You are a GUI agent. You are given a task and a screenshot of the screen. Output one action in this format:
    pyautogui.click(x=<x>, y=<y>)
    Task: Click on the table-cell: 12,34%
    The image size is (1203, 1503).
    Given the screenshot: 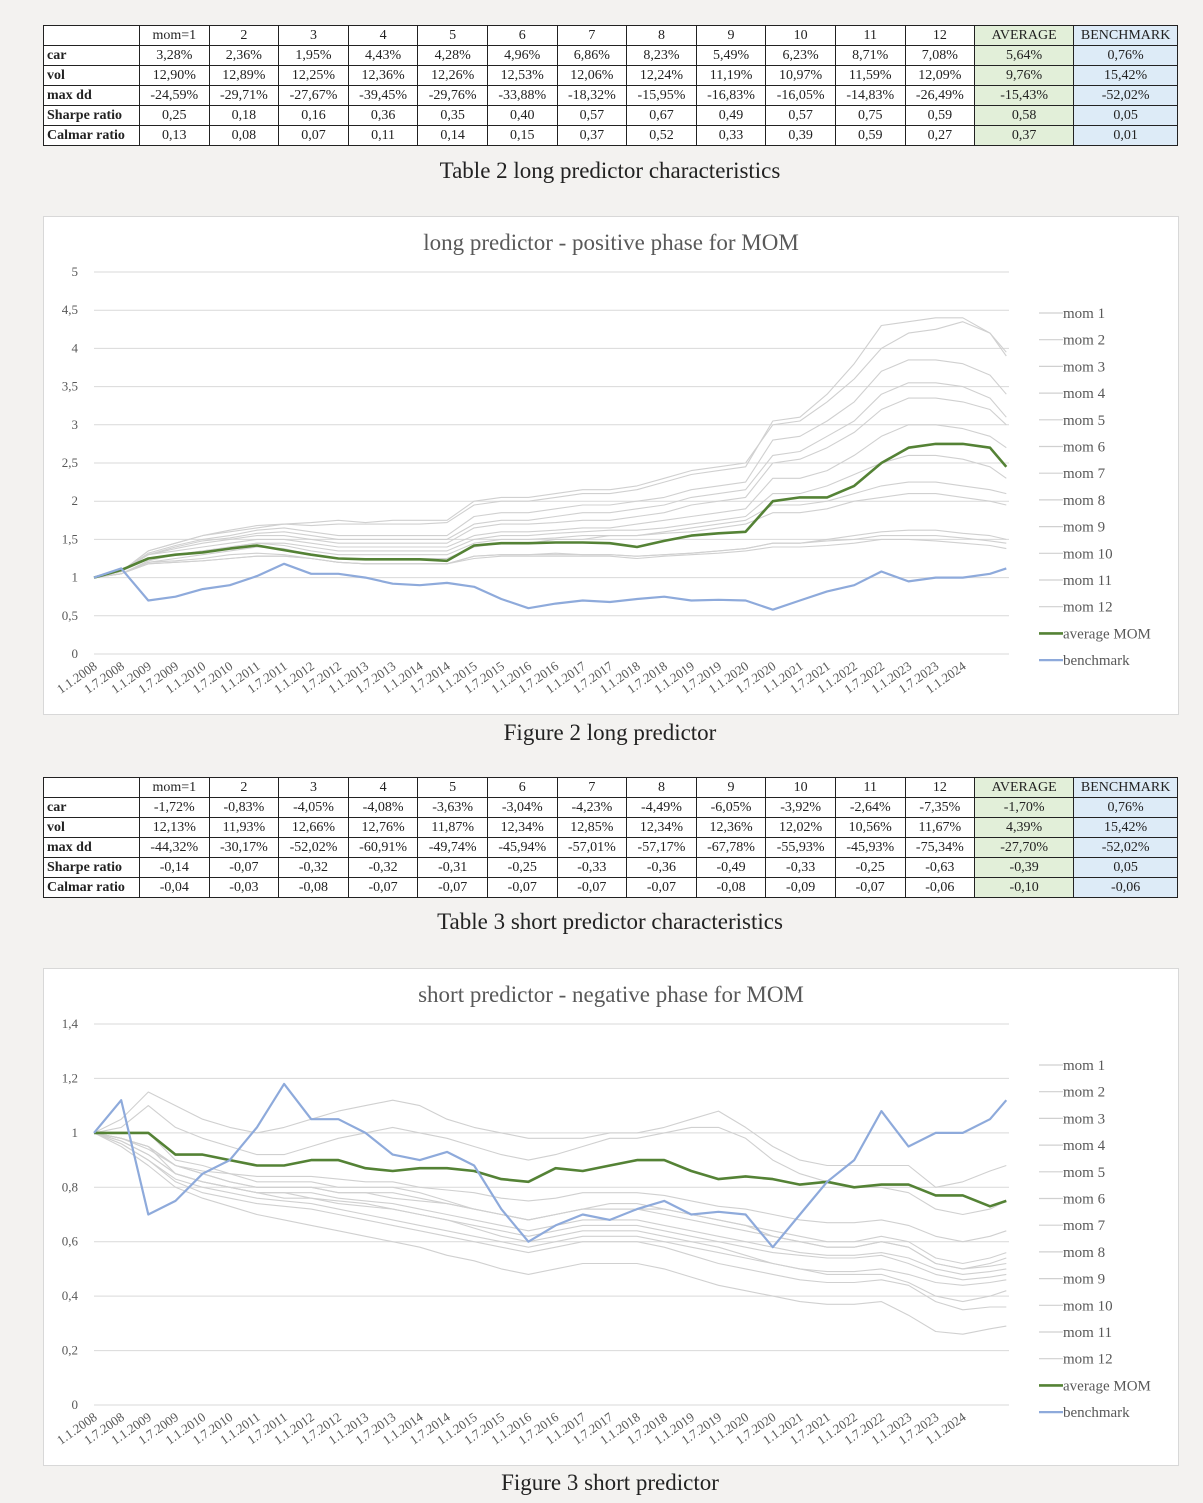 What is the action you would take?
    pyautogui.click(x=522, y=827)
    